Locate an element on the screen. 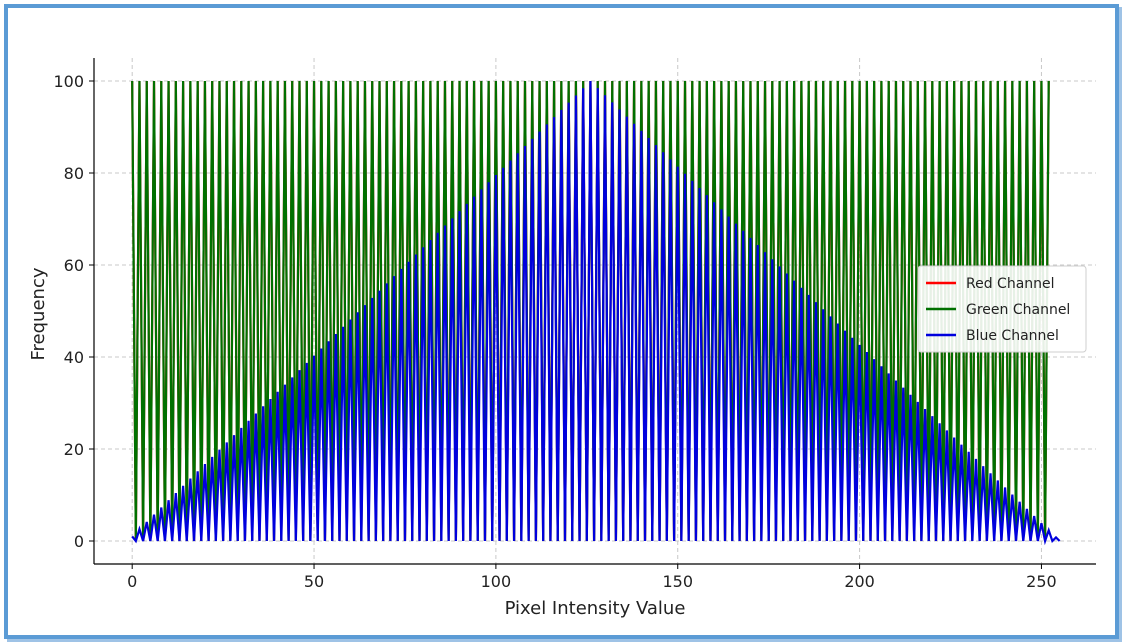 The image size is (1123, 643). x-tick-label: 150 is located at coordinates (677, 581).